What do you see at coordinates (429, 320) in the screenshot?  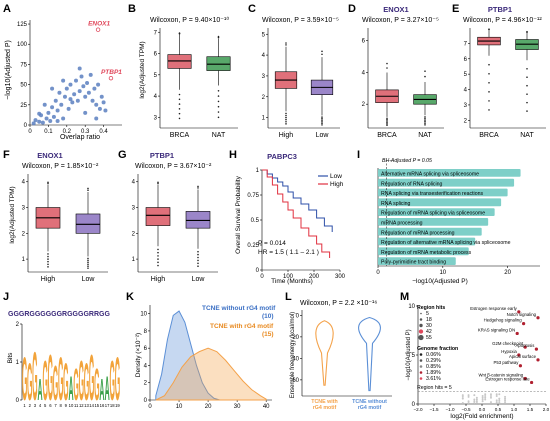 I see `legend-region-value: 18` at bounding box center [429, 320].